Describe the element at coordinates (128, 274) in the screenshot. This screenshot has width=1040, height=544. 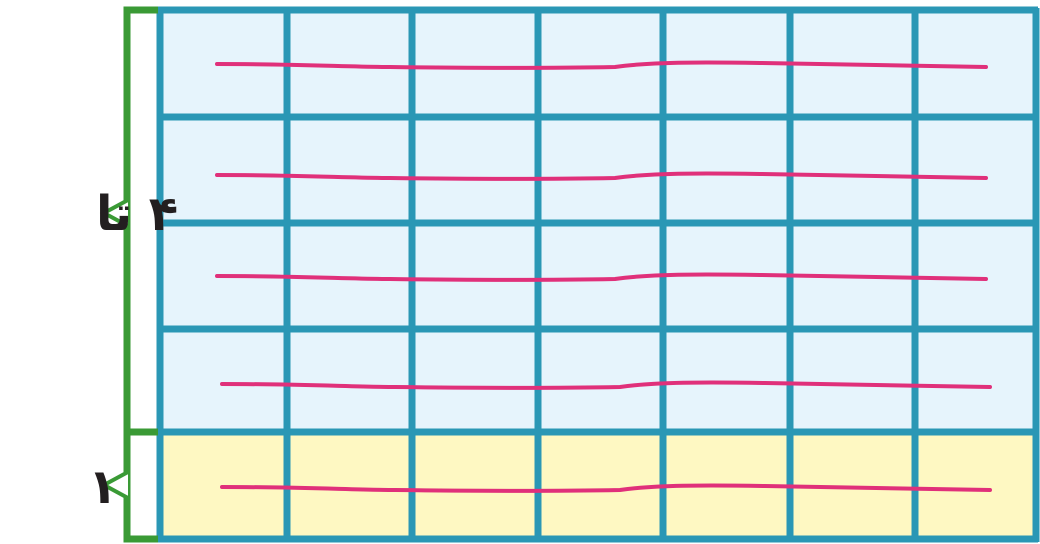
I see `row-group-braces` at that location.